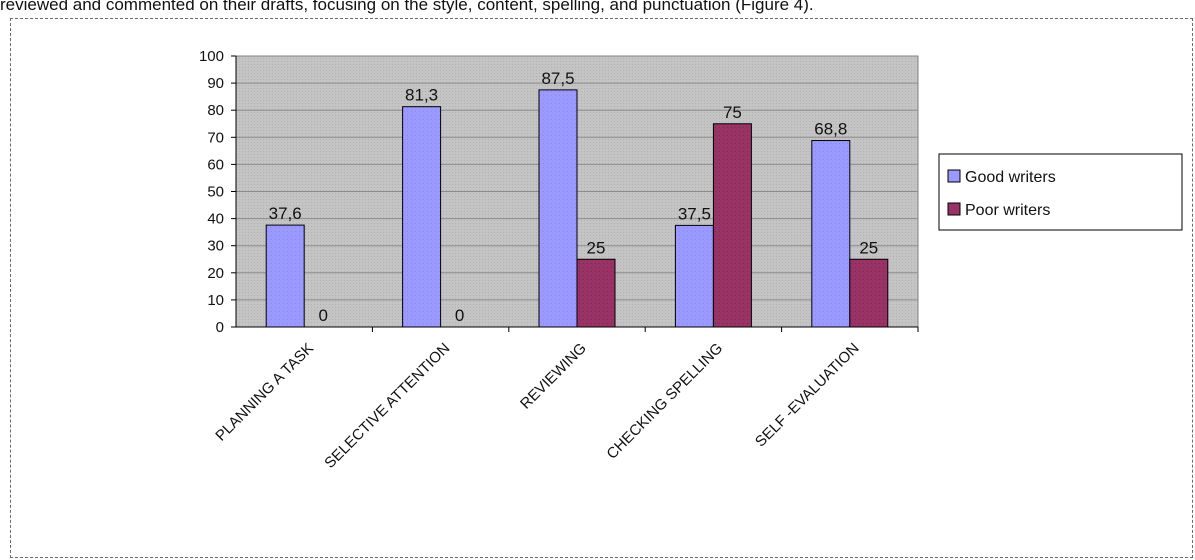 This screenshot has width=1195, height=560. What do you see at coordinates (1010, 177) in the screenshot?
I see `legend-label: Good writers` at bounding box center [1010, 177].